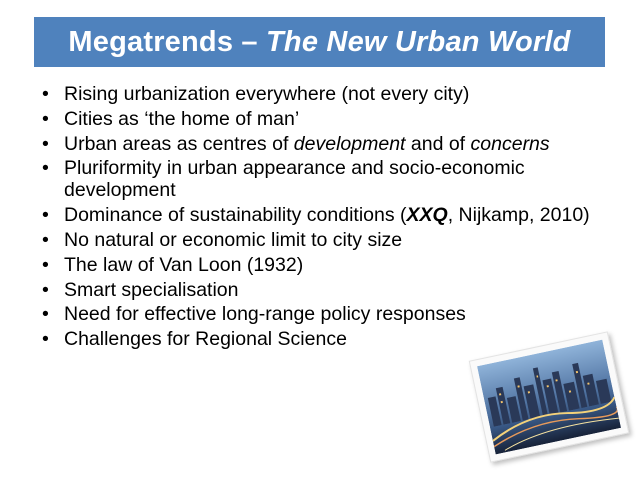 The width and height of the screenshot is (638, 479). Describe the element at coordinates (325, 265) in the screenshot. I see `bullet-item: • The law of Van Loon (1932)` at that location.